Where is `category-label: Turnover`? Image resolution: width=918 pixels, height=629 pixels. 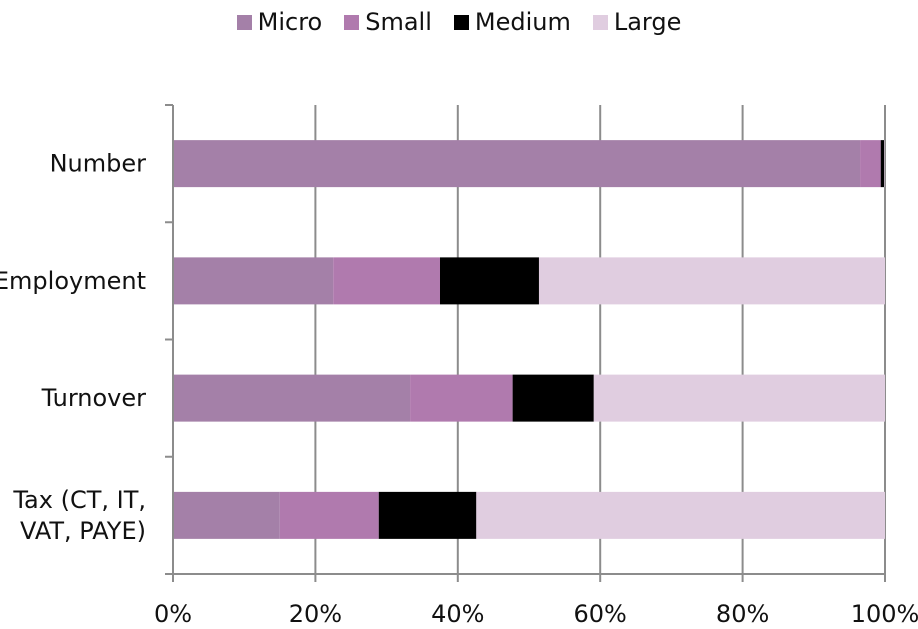 category-label: Turnover is located at coordinates (94, 398).